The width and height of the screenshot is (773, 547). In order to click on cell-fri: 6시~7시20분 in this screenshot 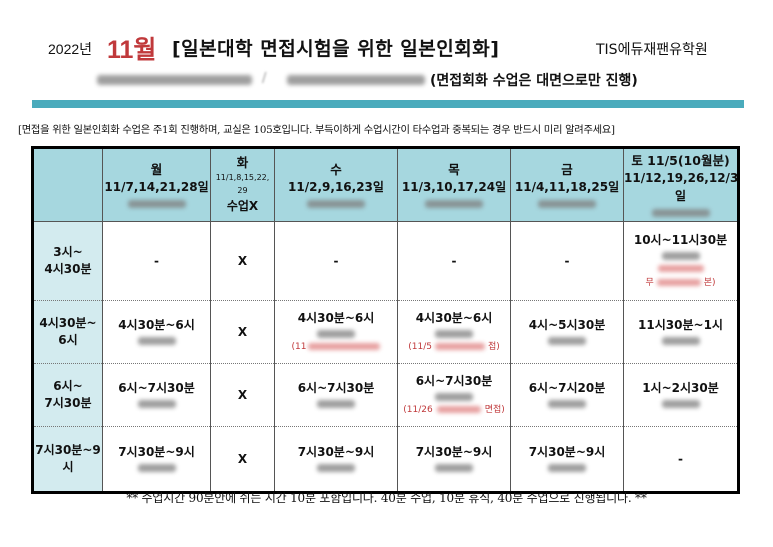, I will do `click(567, 395)`.